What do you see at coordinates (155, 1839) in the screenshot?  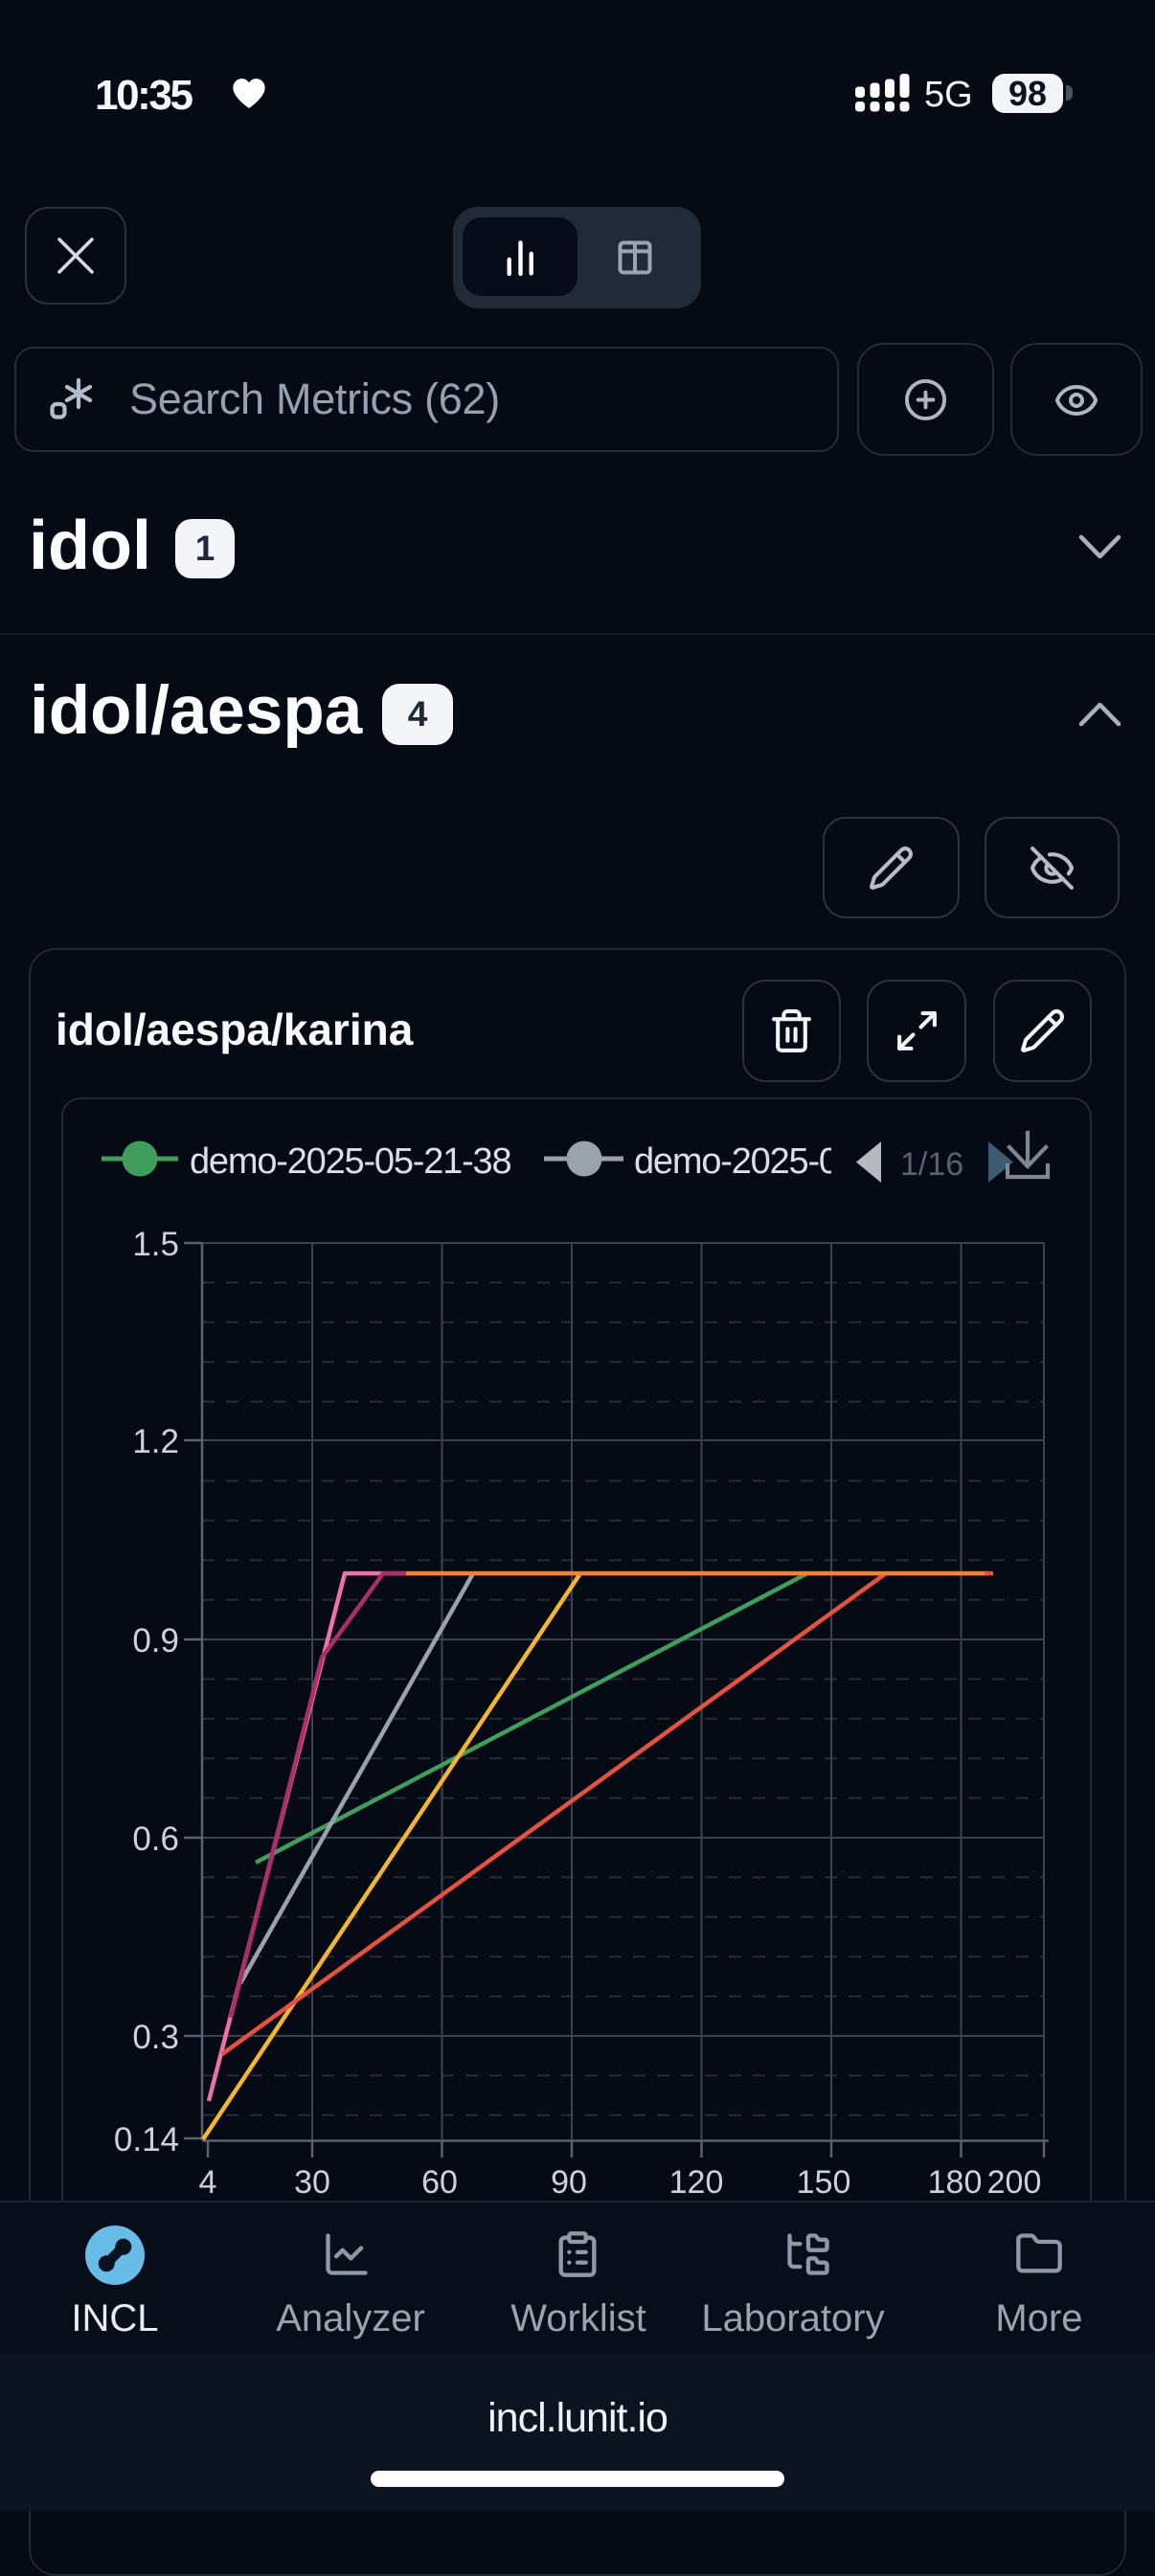 I see `svg-text: 0.6` at bounding box center [155, 1839].